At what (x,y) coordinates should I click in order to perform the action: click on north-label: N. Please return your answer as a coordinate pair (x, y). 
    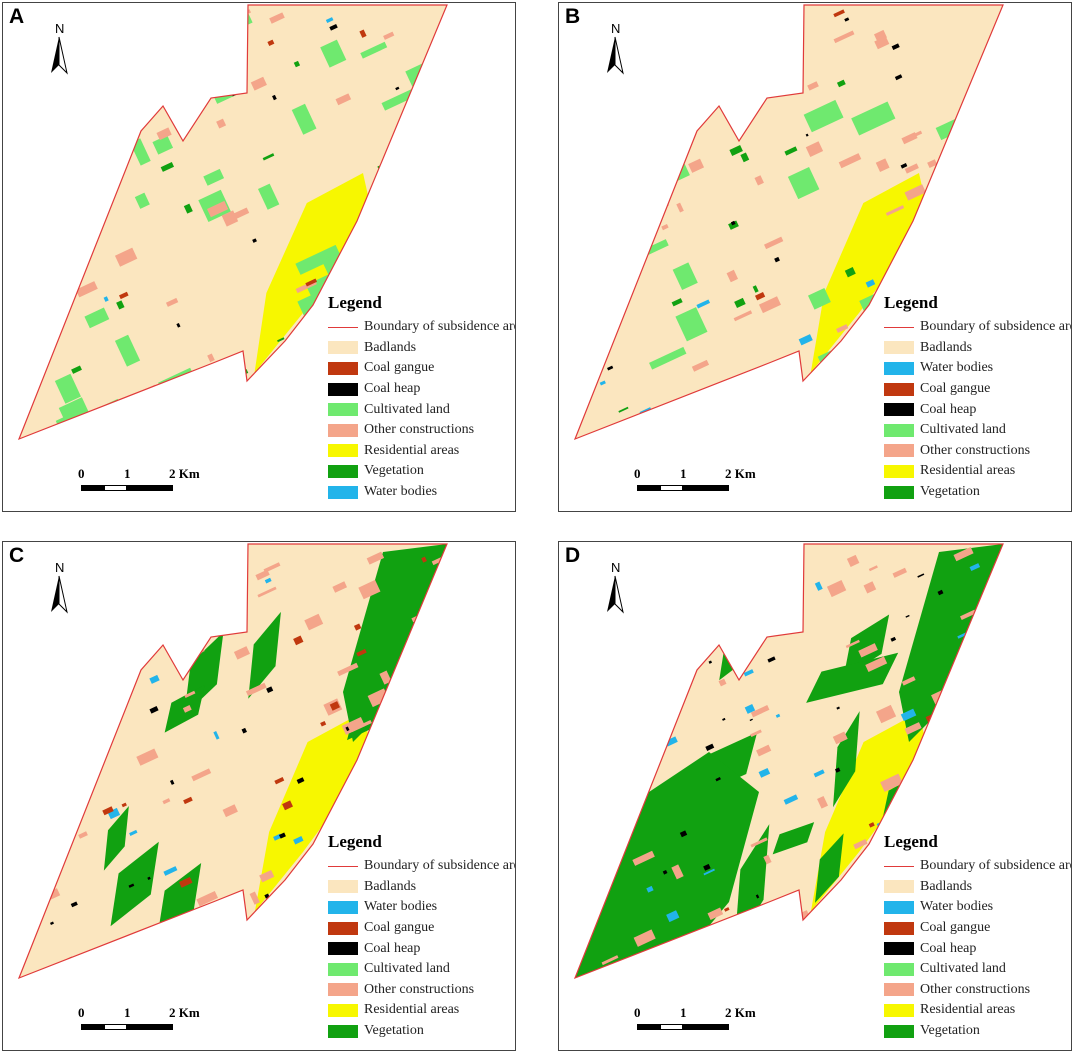
    Looking at the image, I should click on (616, 567).